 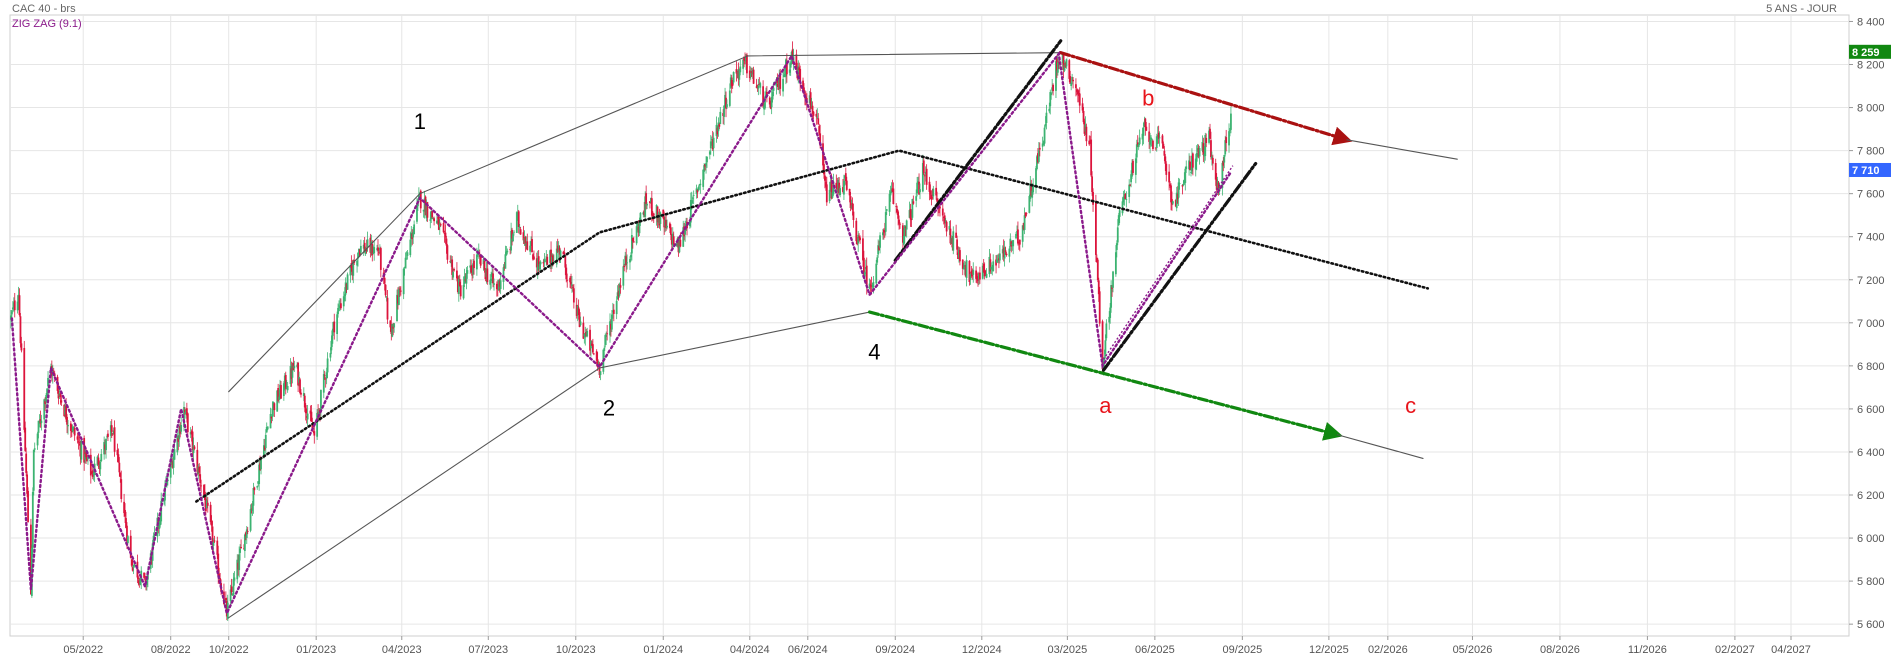 I want to click on x-tick-label: 08/2022, so click(x=171, y=650).